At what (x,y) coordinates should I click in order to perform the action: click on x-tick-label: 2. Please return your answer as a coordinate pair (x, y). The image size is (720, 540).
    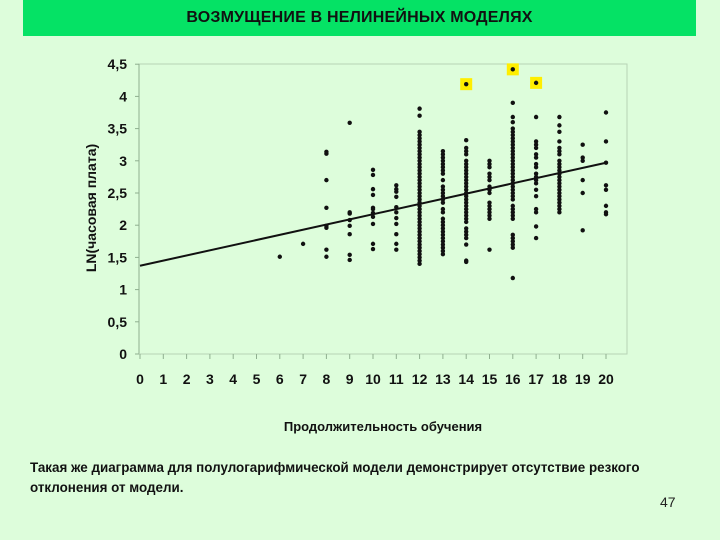
    Looking at the image, I should click on (187, 379).